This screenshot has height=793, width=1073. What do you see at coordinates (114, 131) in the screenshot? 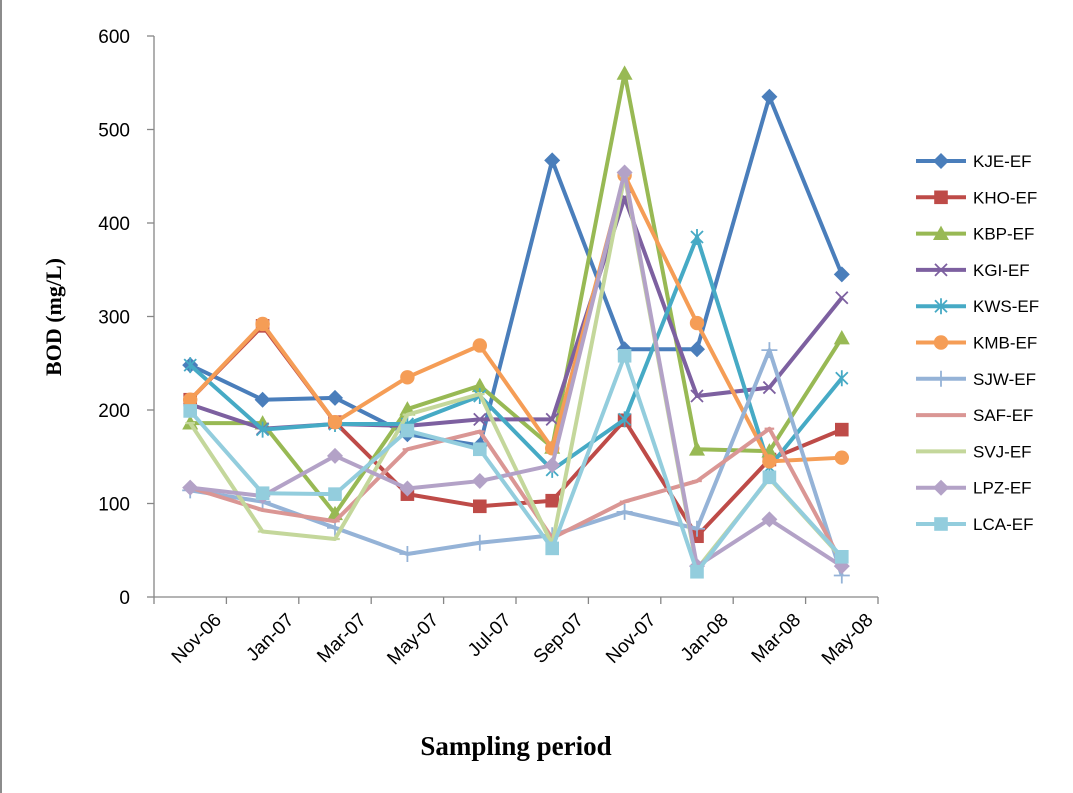
I see `y-tick-label: 500` at bounding box center [114, 131].